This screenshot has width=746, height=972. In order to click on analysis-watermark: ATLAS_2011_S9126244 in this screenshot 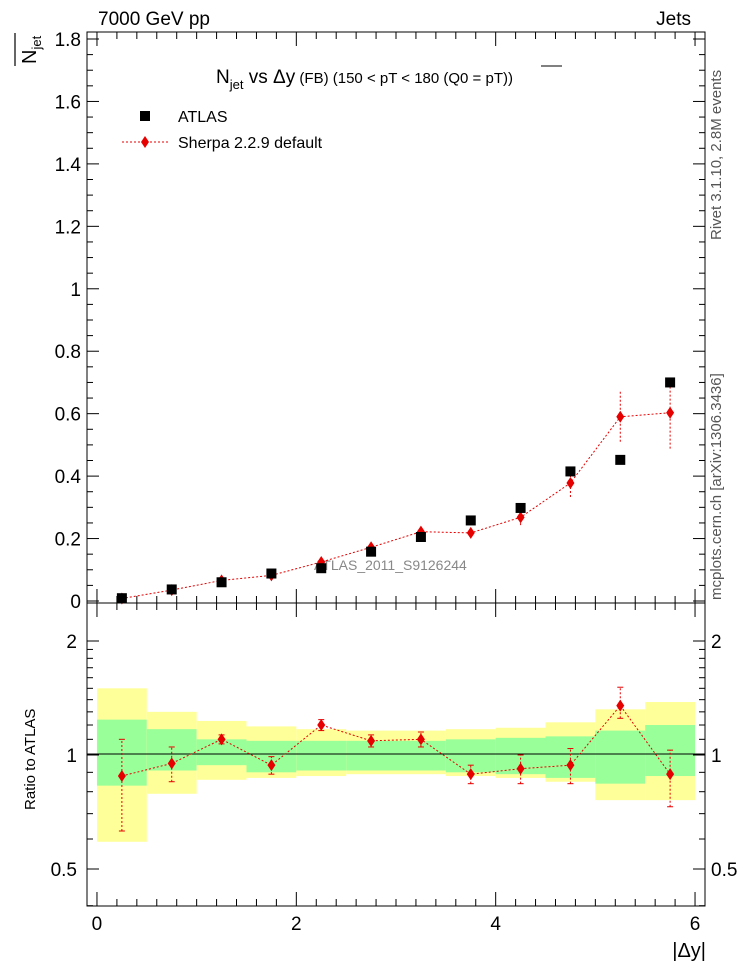, I will do `click(390, 565)`.